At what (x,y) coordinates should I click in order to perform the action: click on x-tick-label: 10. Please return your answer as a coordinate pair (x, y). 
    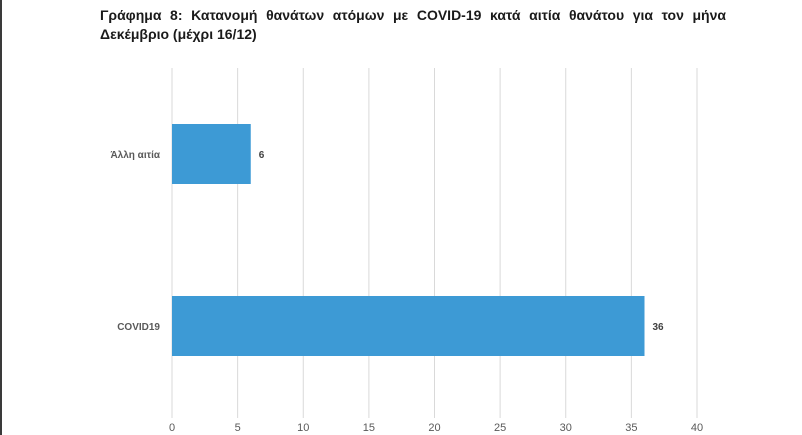
    Looking at the image, I should click on (303, 428).